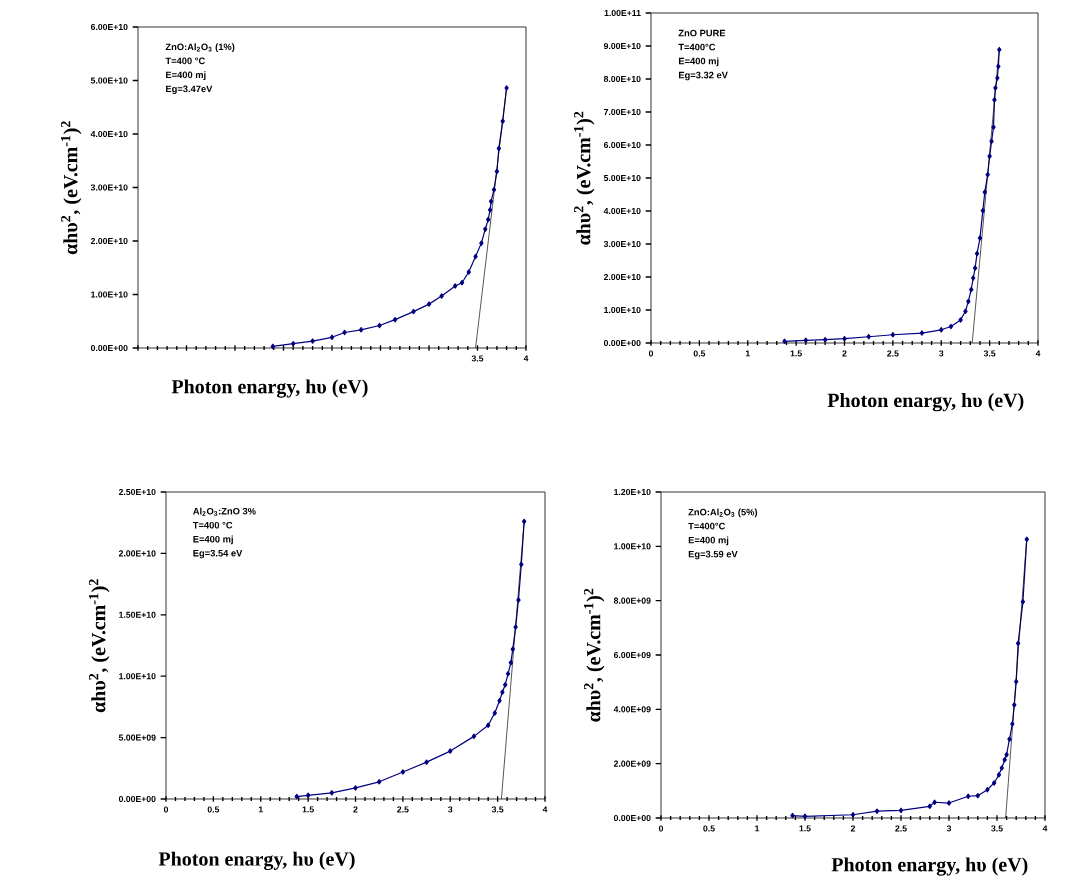  I want to click on y-tick-label: 2.50E+10, so click(137, 492).